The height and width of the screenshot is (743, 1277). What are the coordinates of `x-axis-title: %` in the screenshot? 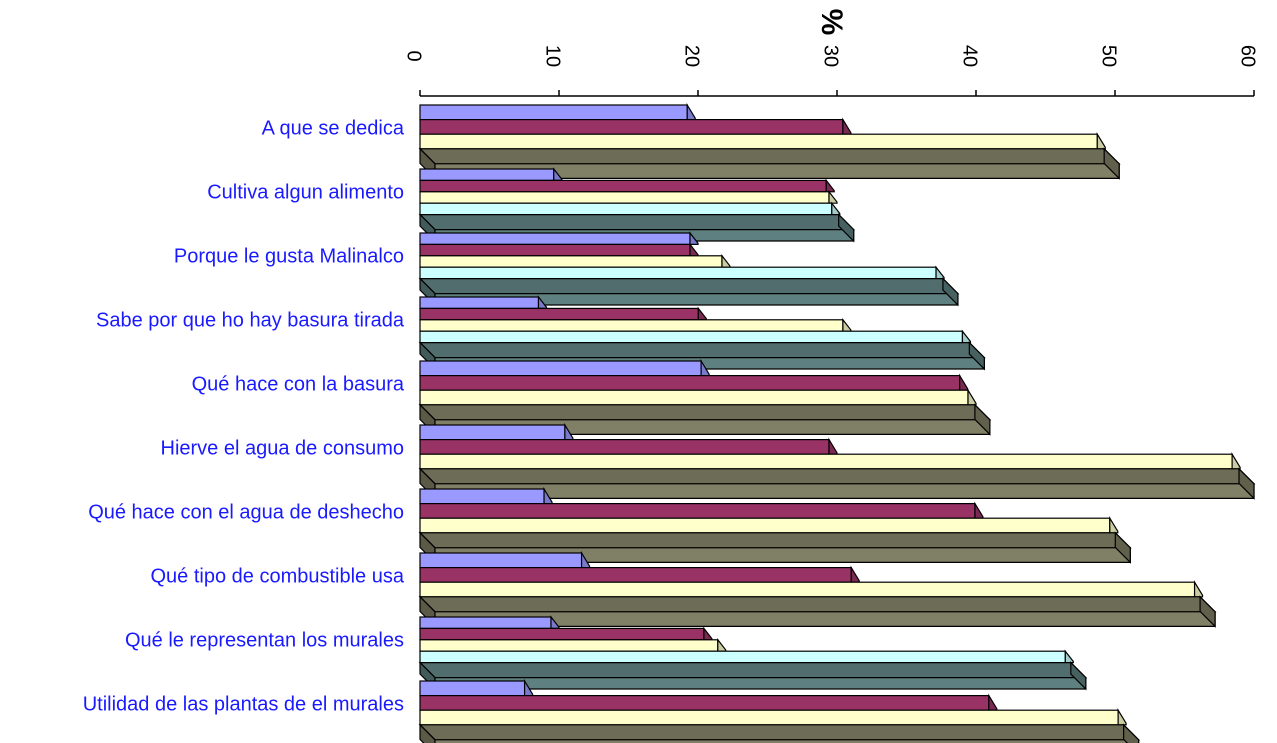 It's located at (831, 22).